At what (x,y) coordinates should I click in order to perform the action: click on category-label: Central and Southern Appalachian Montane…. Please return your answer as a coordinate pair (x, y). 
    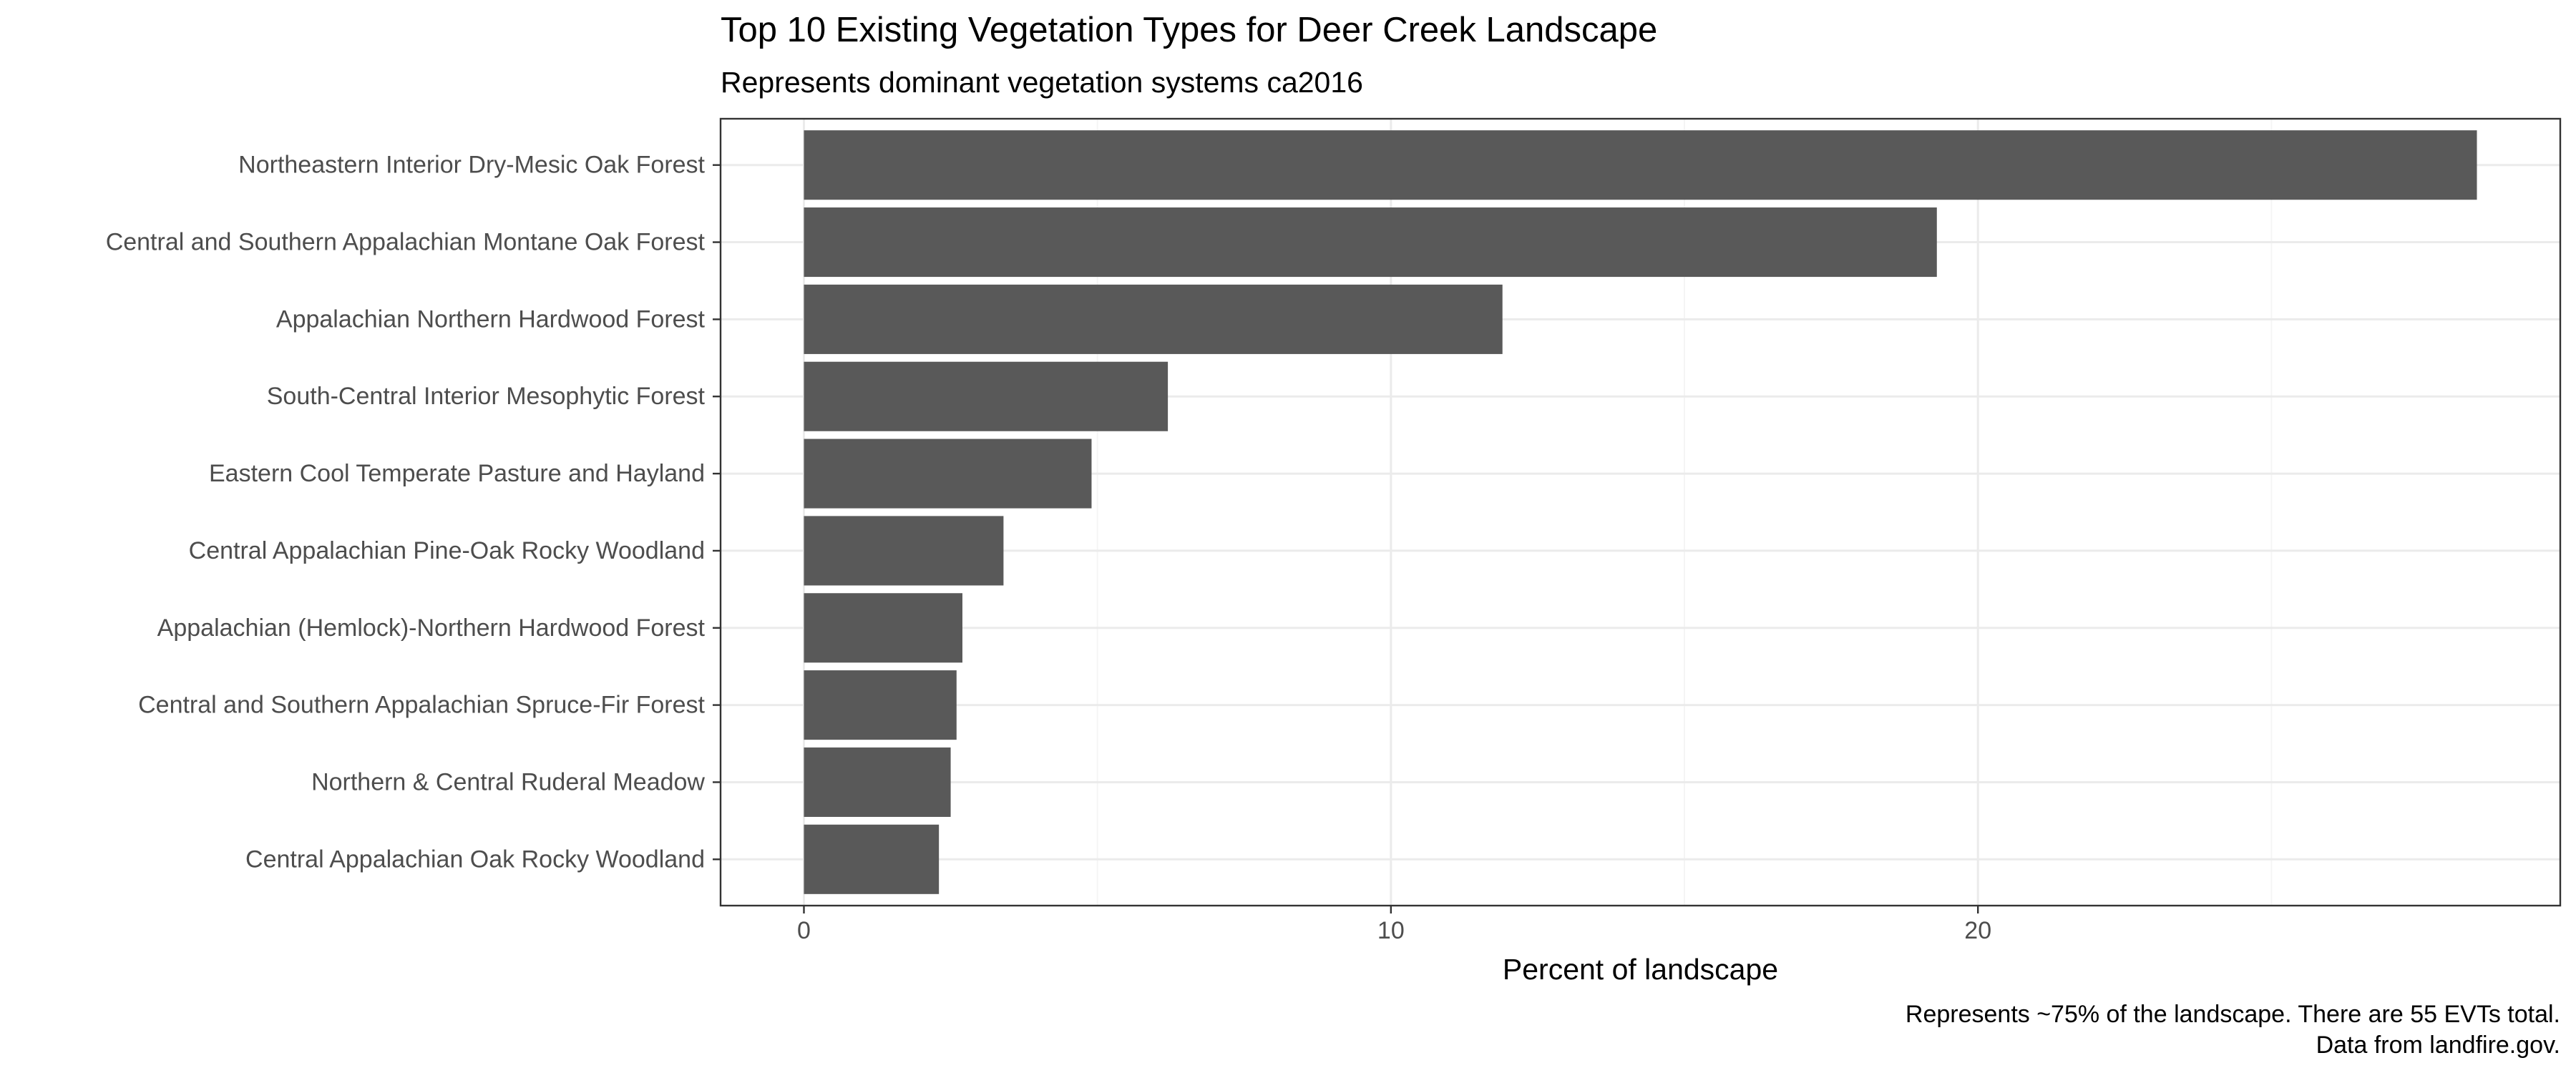
    Looking at the image, I should click on (406, 243).